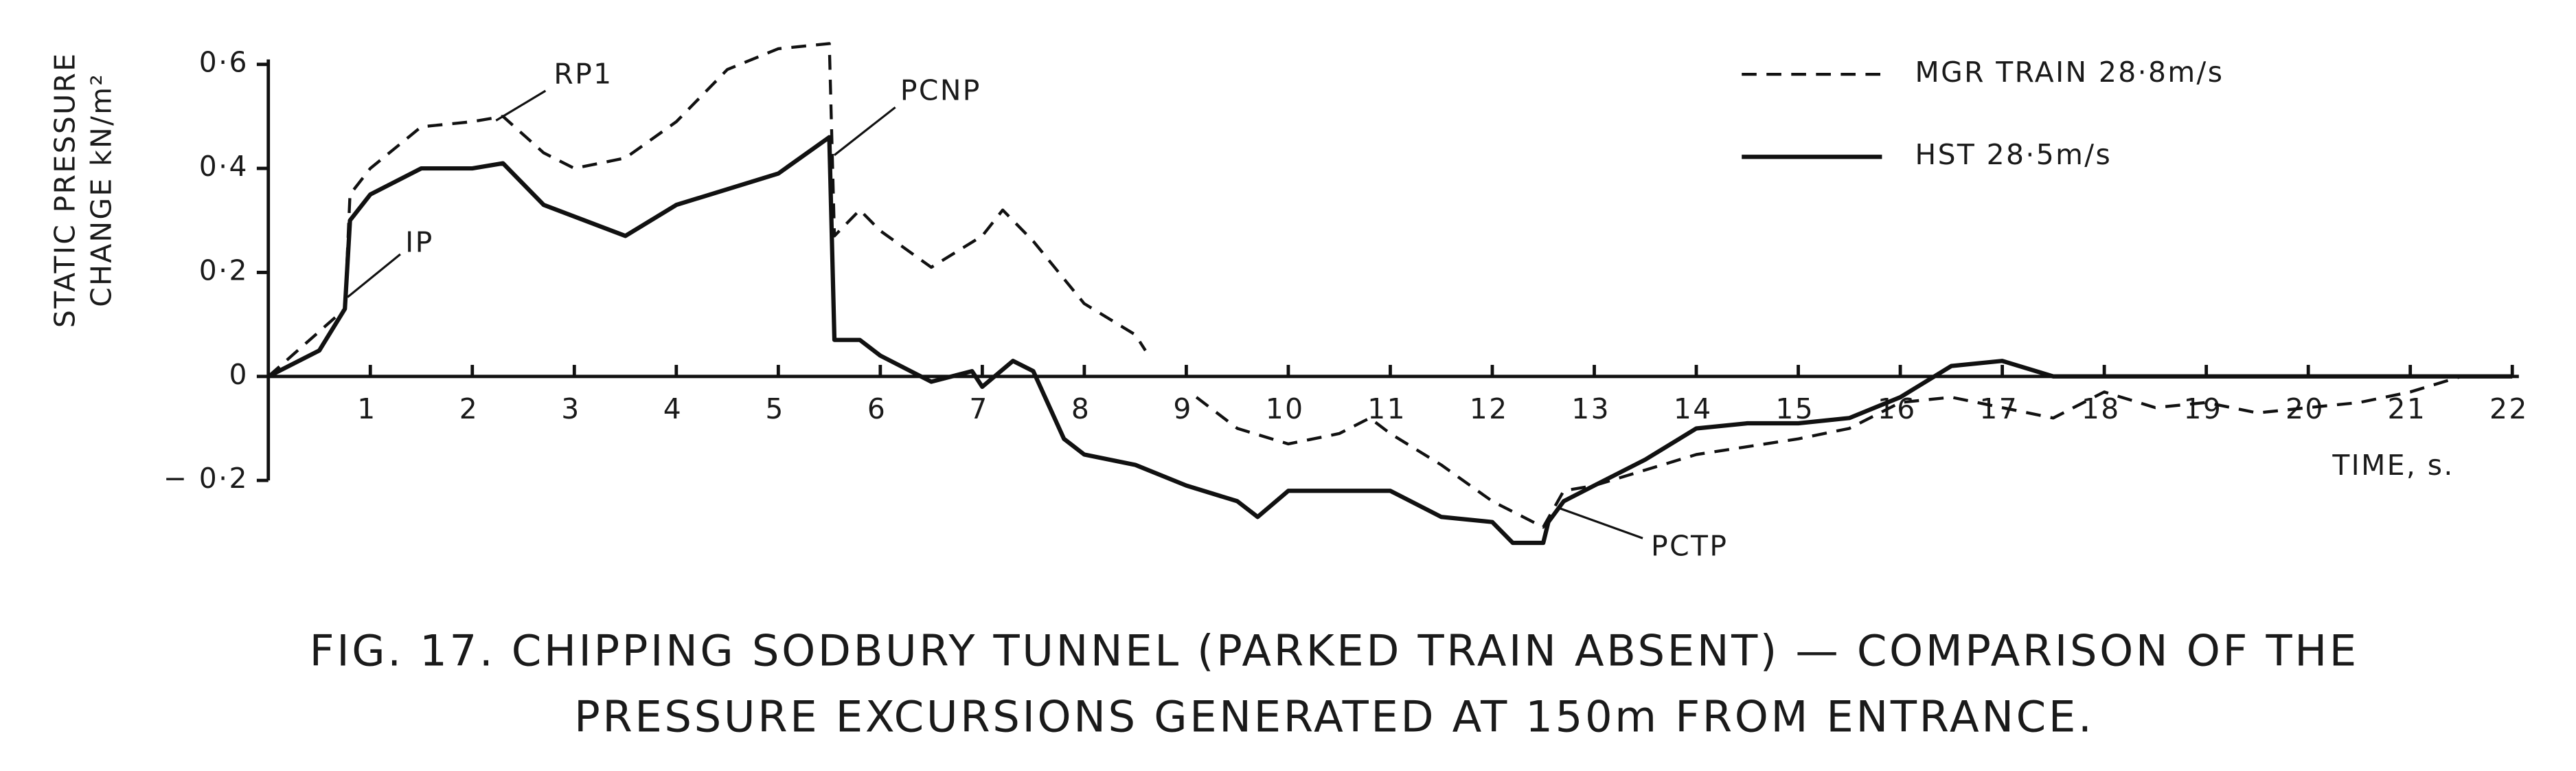  Describe the element at coordinates (877, 408) in the screenshot. I see `x-tick-label: 6` at that location.